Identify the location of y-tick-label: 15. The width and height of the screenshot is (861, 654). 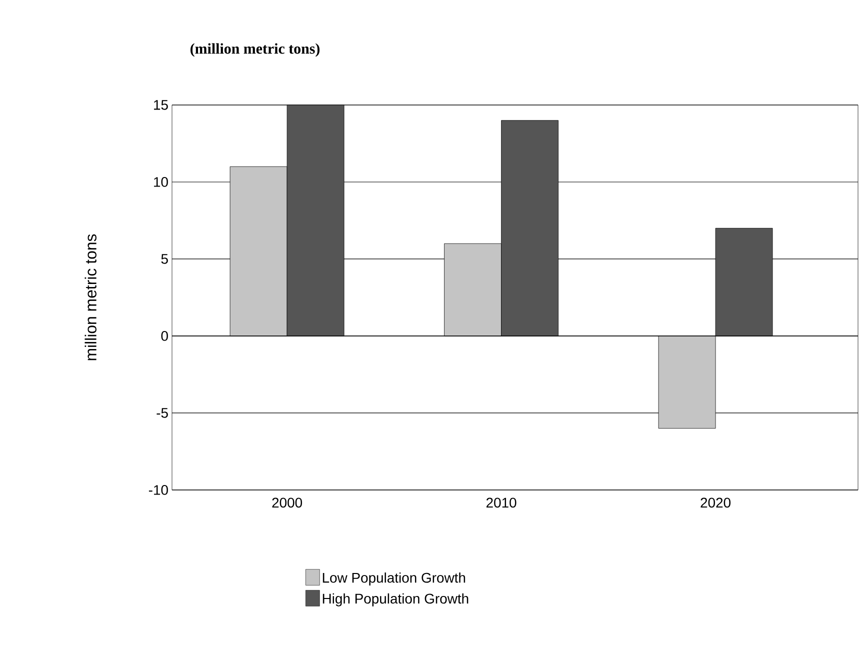
(161, 105).